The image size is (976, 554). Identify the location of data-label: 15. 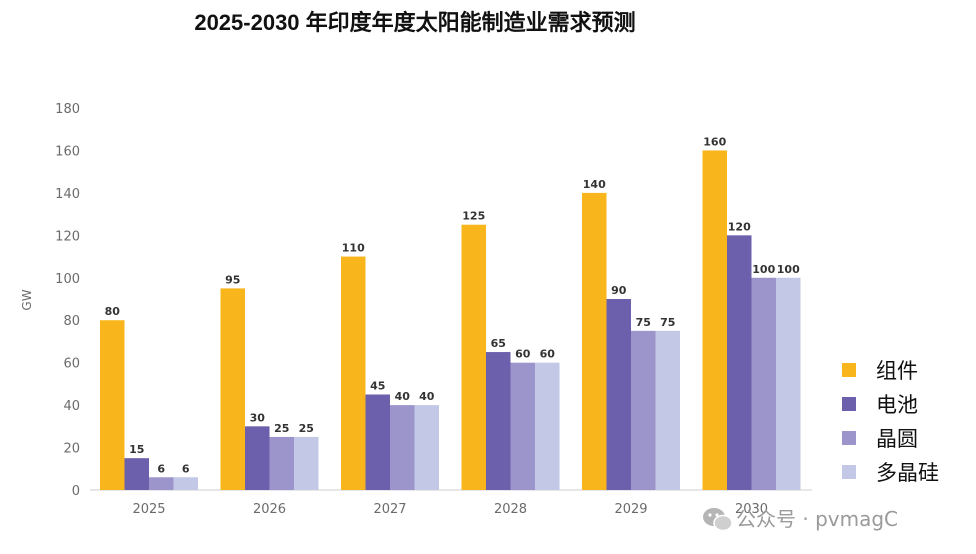
(136, 449).